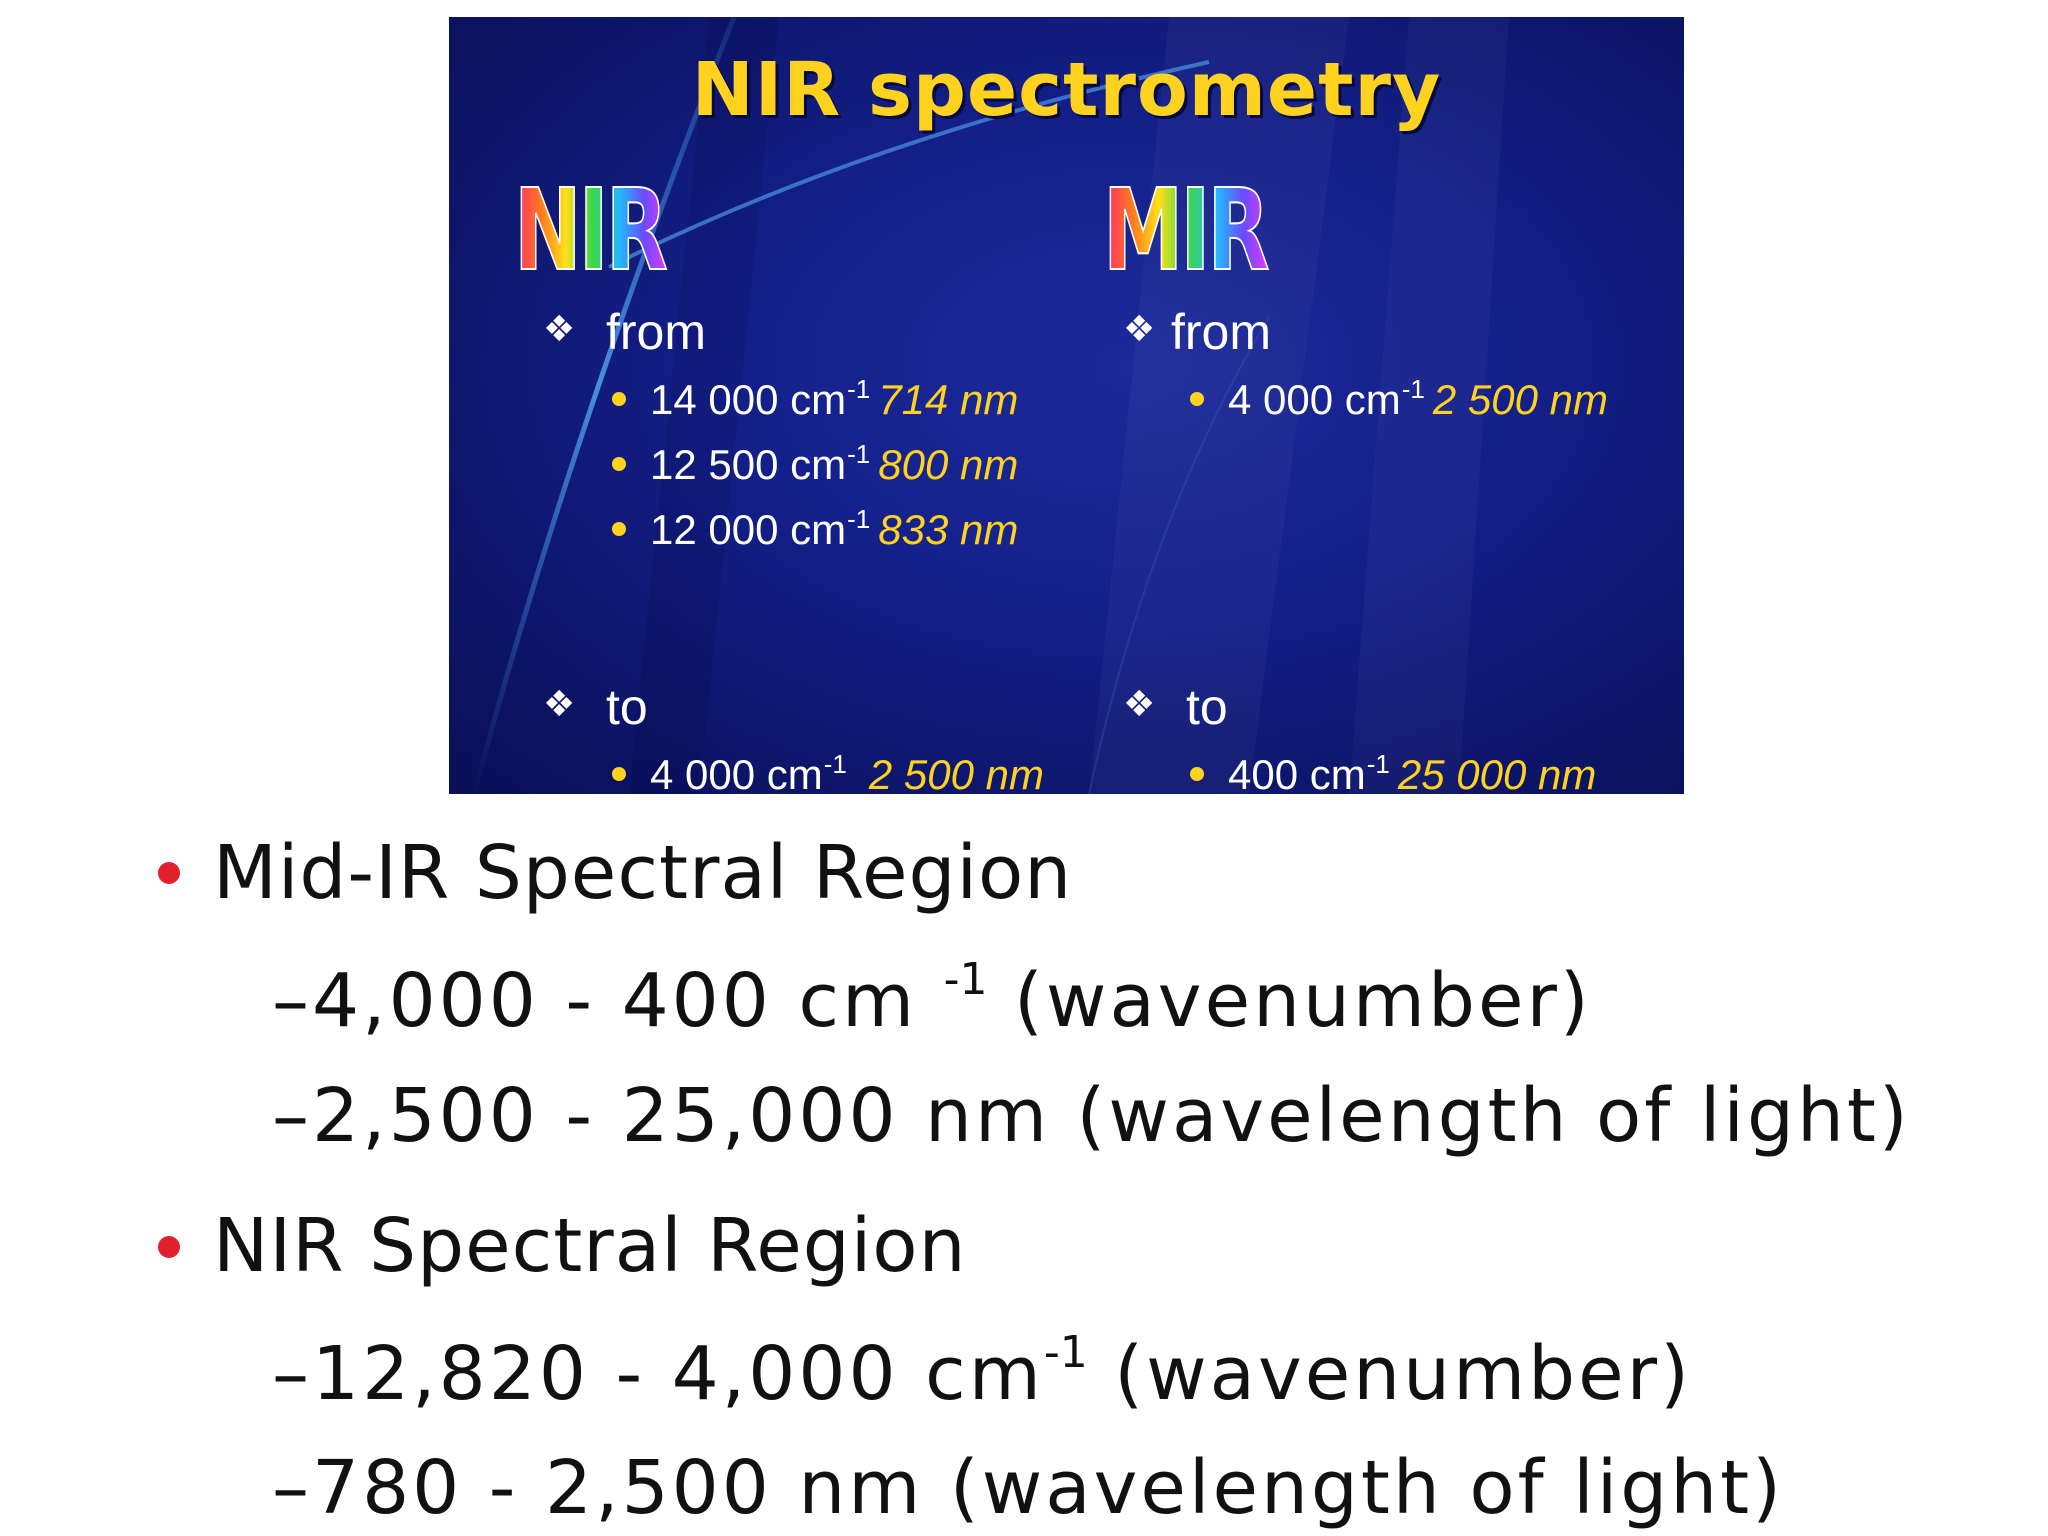 The height and width of the screenshot is (1536, 2048). Describe the element at coordinates (1066, 90) in the screenshot. I see `slide-title: NIR spectrometry` at that location.